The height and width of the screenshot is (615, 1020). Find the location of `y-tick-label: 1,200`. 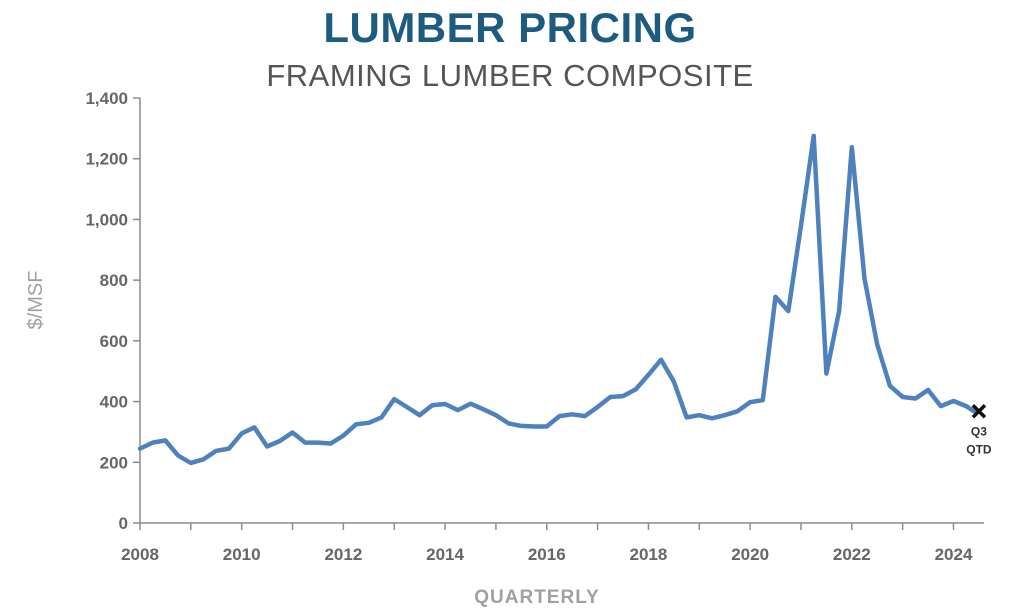

y-tick-label: 1,200 is located at coordinates (106, 159).